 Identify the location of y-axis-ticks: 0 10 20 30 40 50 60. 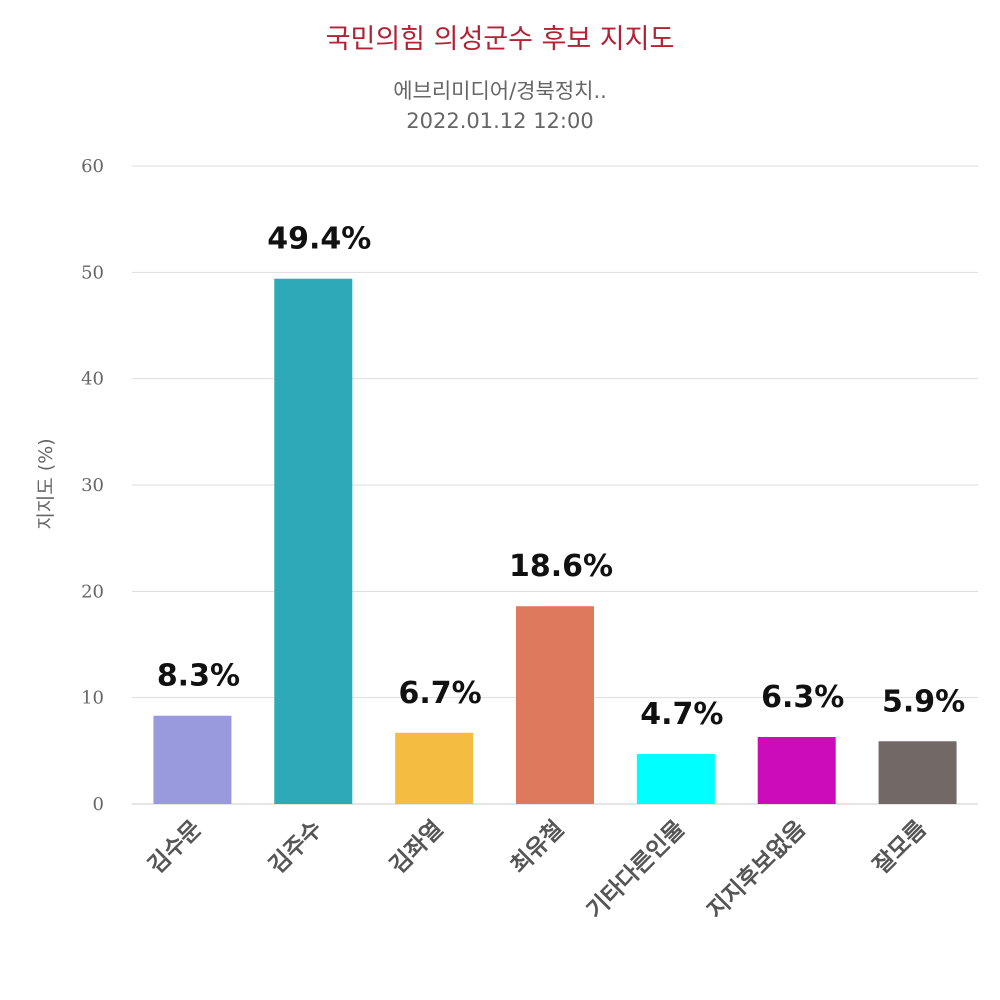
(92, 485).